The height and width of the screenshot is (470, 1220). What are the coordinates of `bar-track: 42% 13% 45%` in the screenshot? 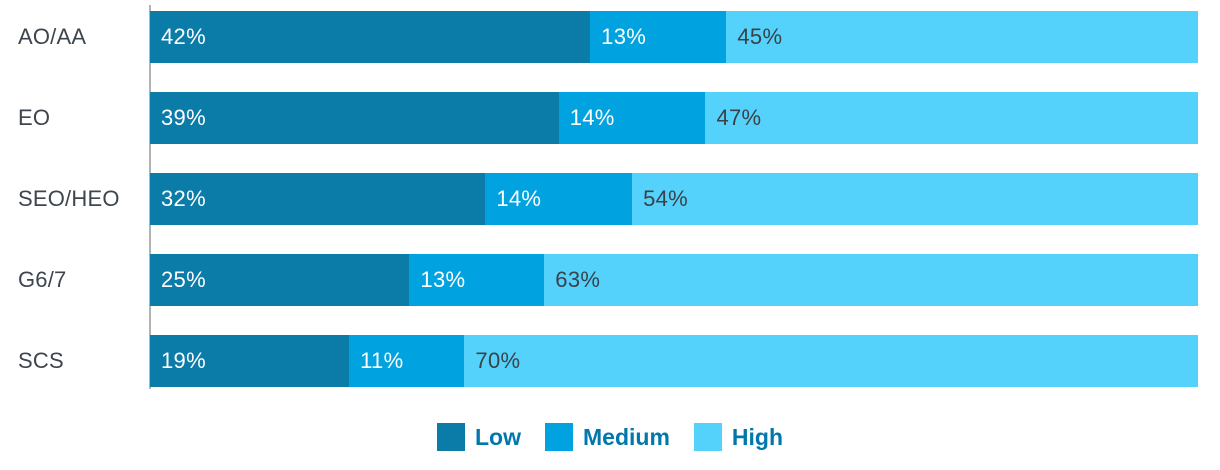 It's located at (674, 37).